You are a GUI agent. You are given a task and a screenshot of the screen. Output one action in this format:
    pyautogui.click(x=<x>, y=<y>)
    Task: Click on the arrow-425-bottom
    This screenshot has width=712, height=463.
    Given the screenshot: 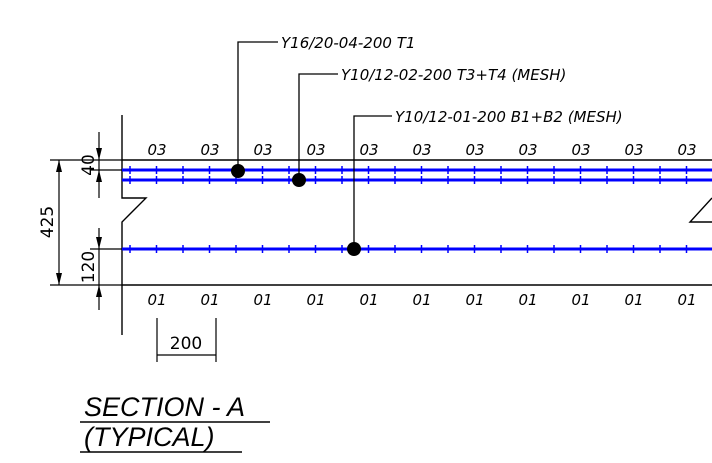 What is the action you would take?
    pyautogui.click(x=59, y=279)
    